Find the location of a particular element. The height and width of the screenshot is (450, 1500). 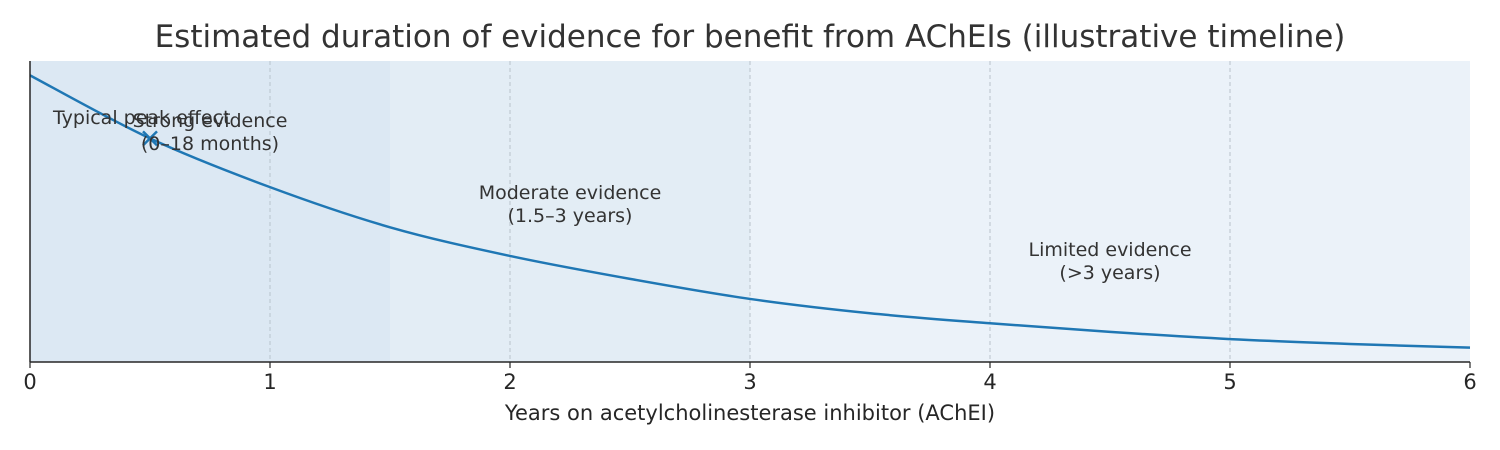

region-label-range: (0–18 months) is located at coordinates (210, 144).